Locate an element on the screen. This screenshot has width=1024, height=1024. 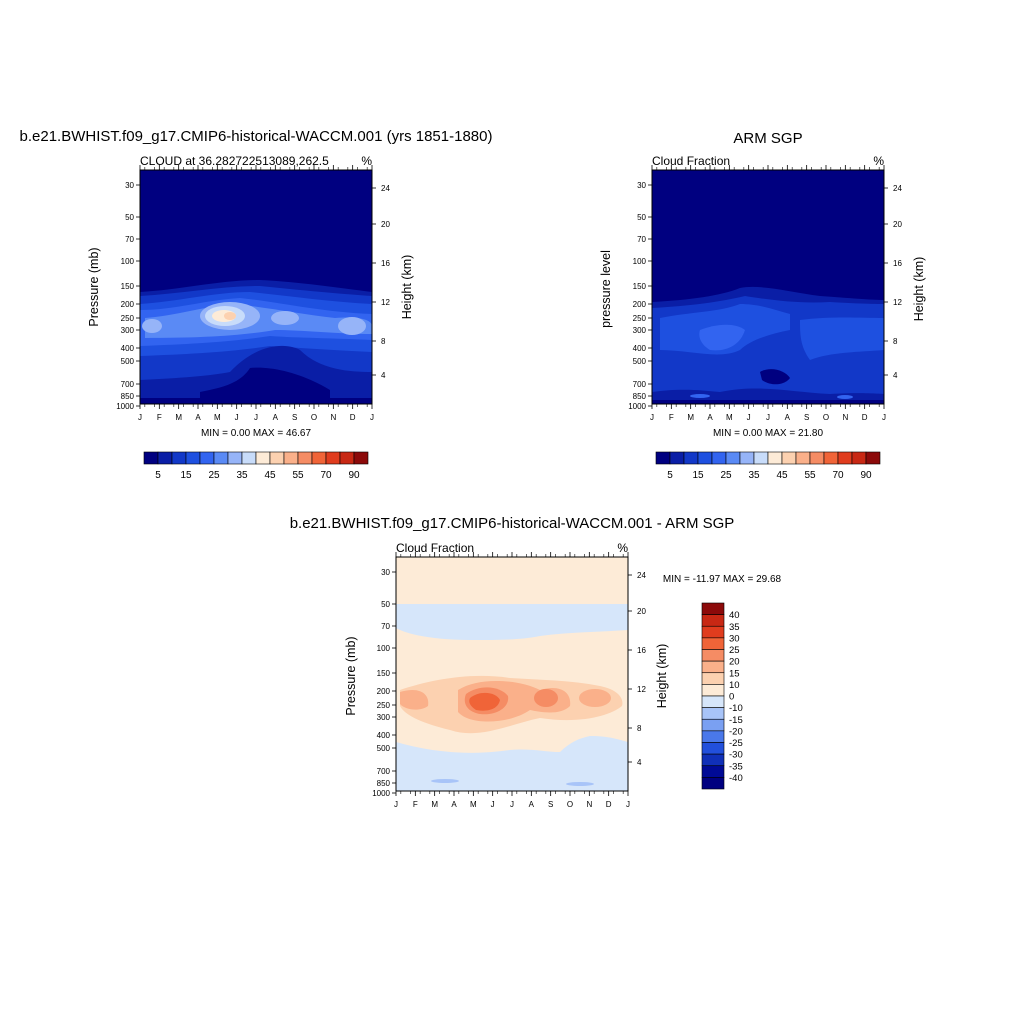
colorbar-label: -25 is located at coordinates (736, 743).